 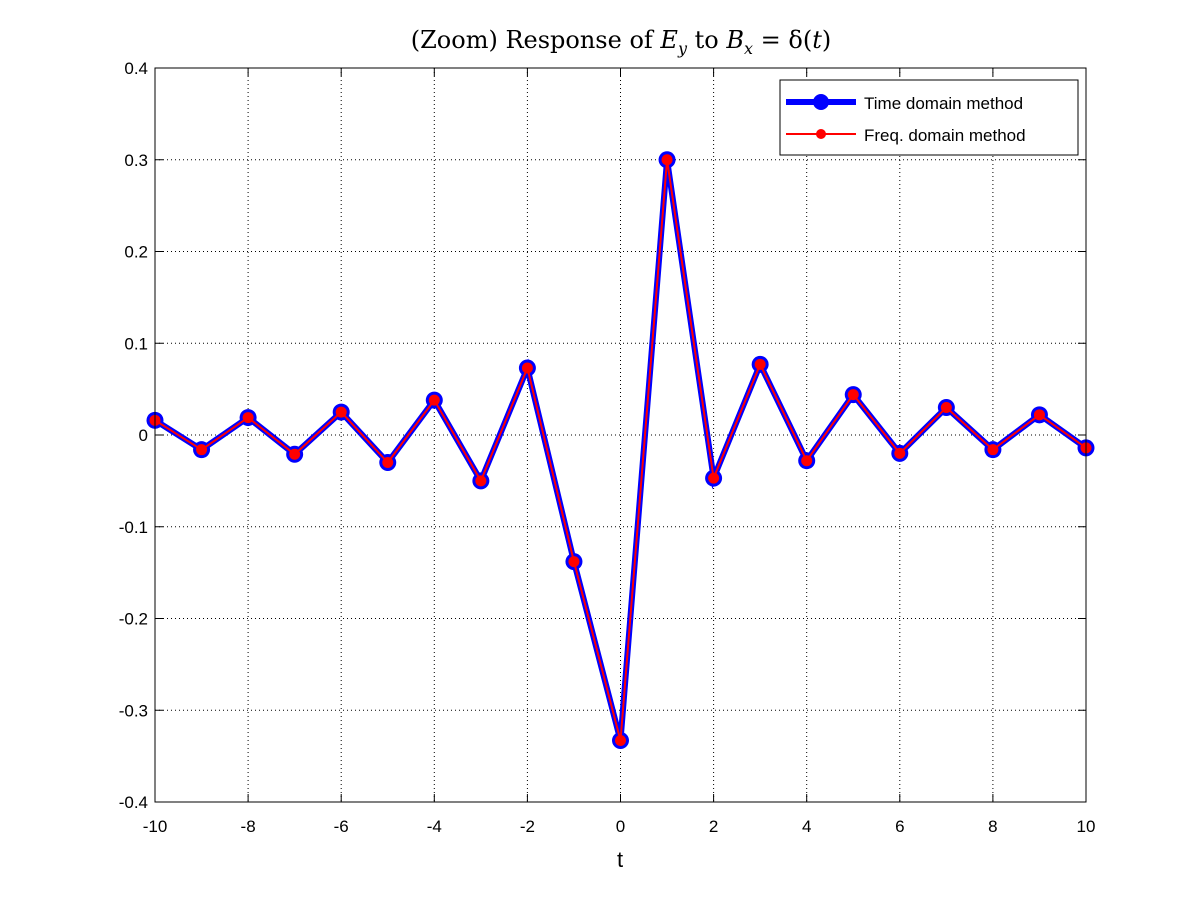 What do you see at coordinates (943, 103) in the screenshot?
I see `legend-label-time-domain: Time domain method` at bounding box center [943, 103].